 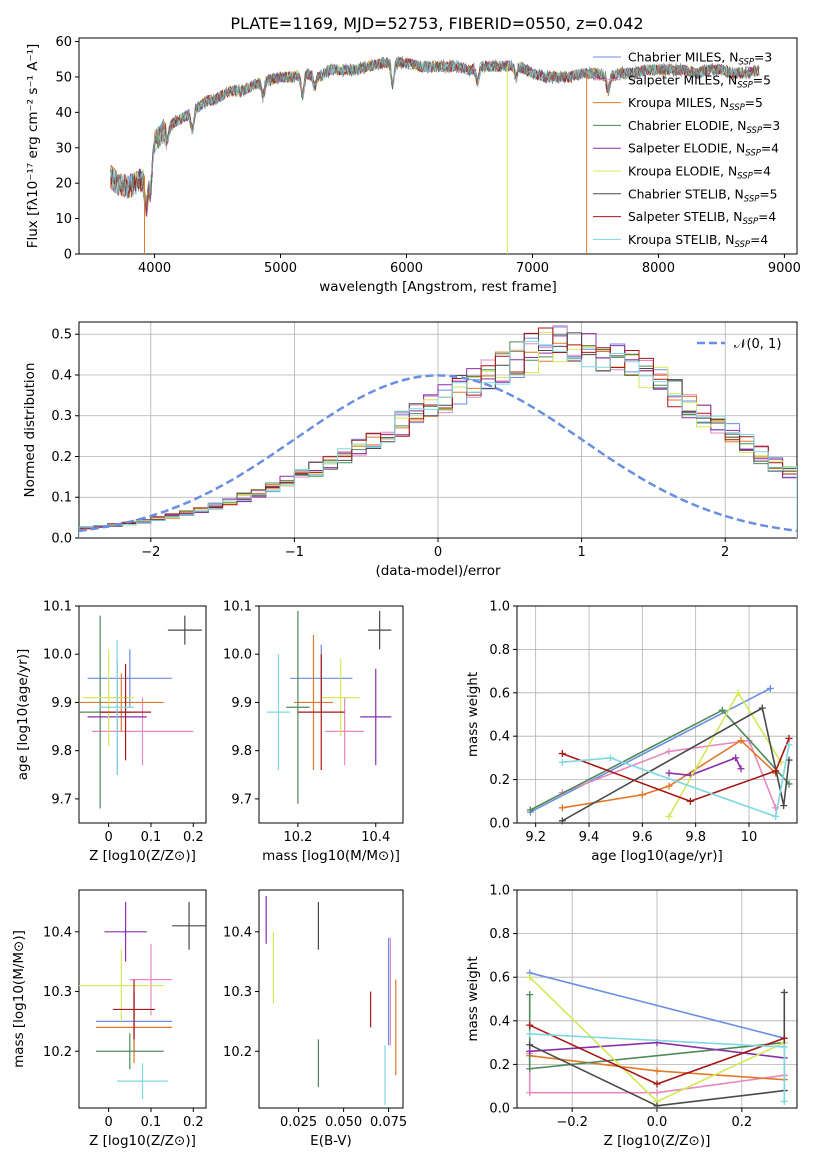 I want to click on y-axis-label: mass [log10(M/M⊙)], so click(x=19, y=999).